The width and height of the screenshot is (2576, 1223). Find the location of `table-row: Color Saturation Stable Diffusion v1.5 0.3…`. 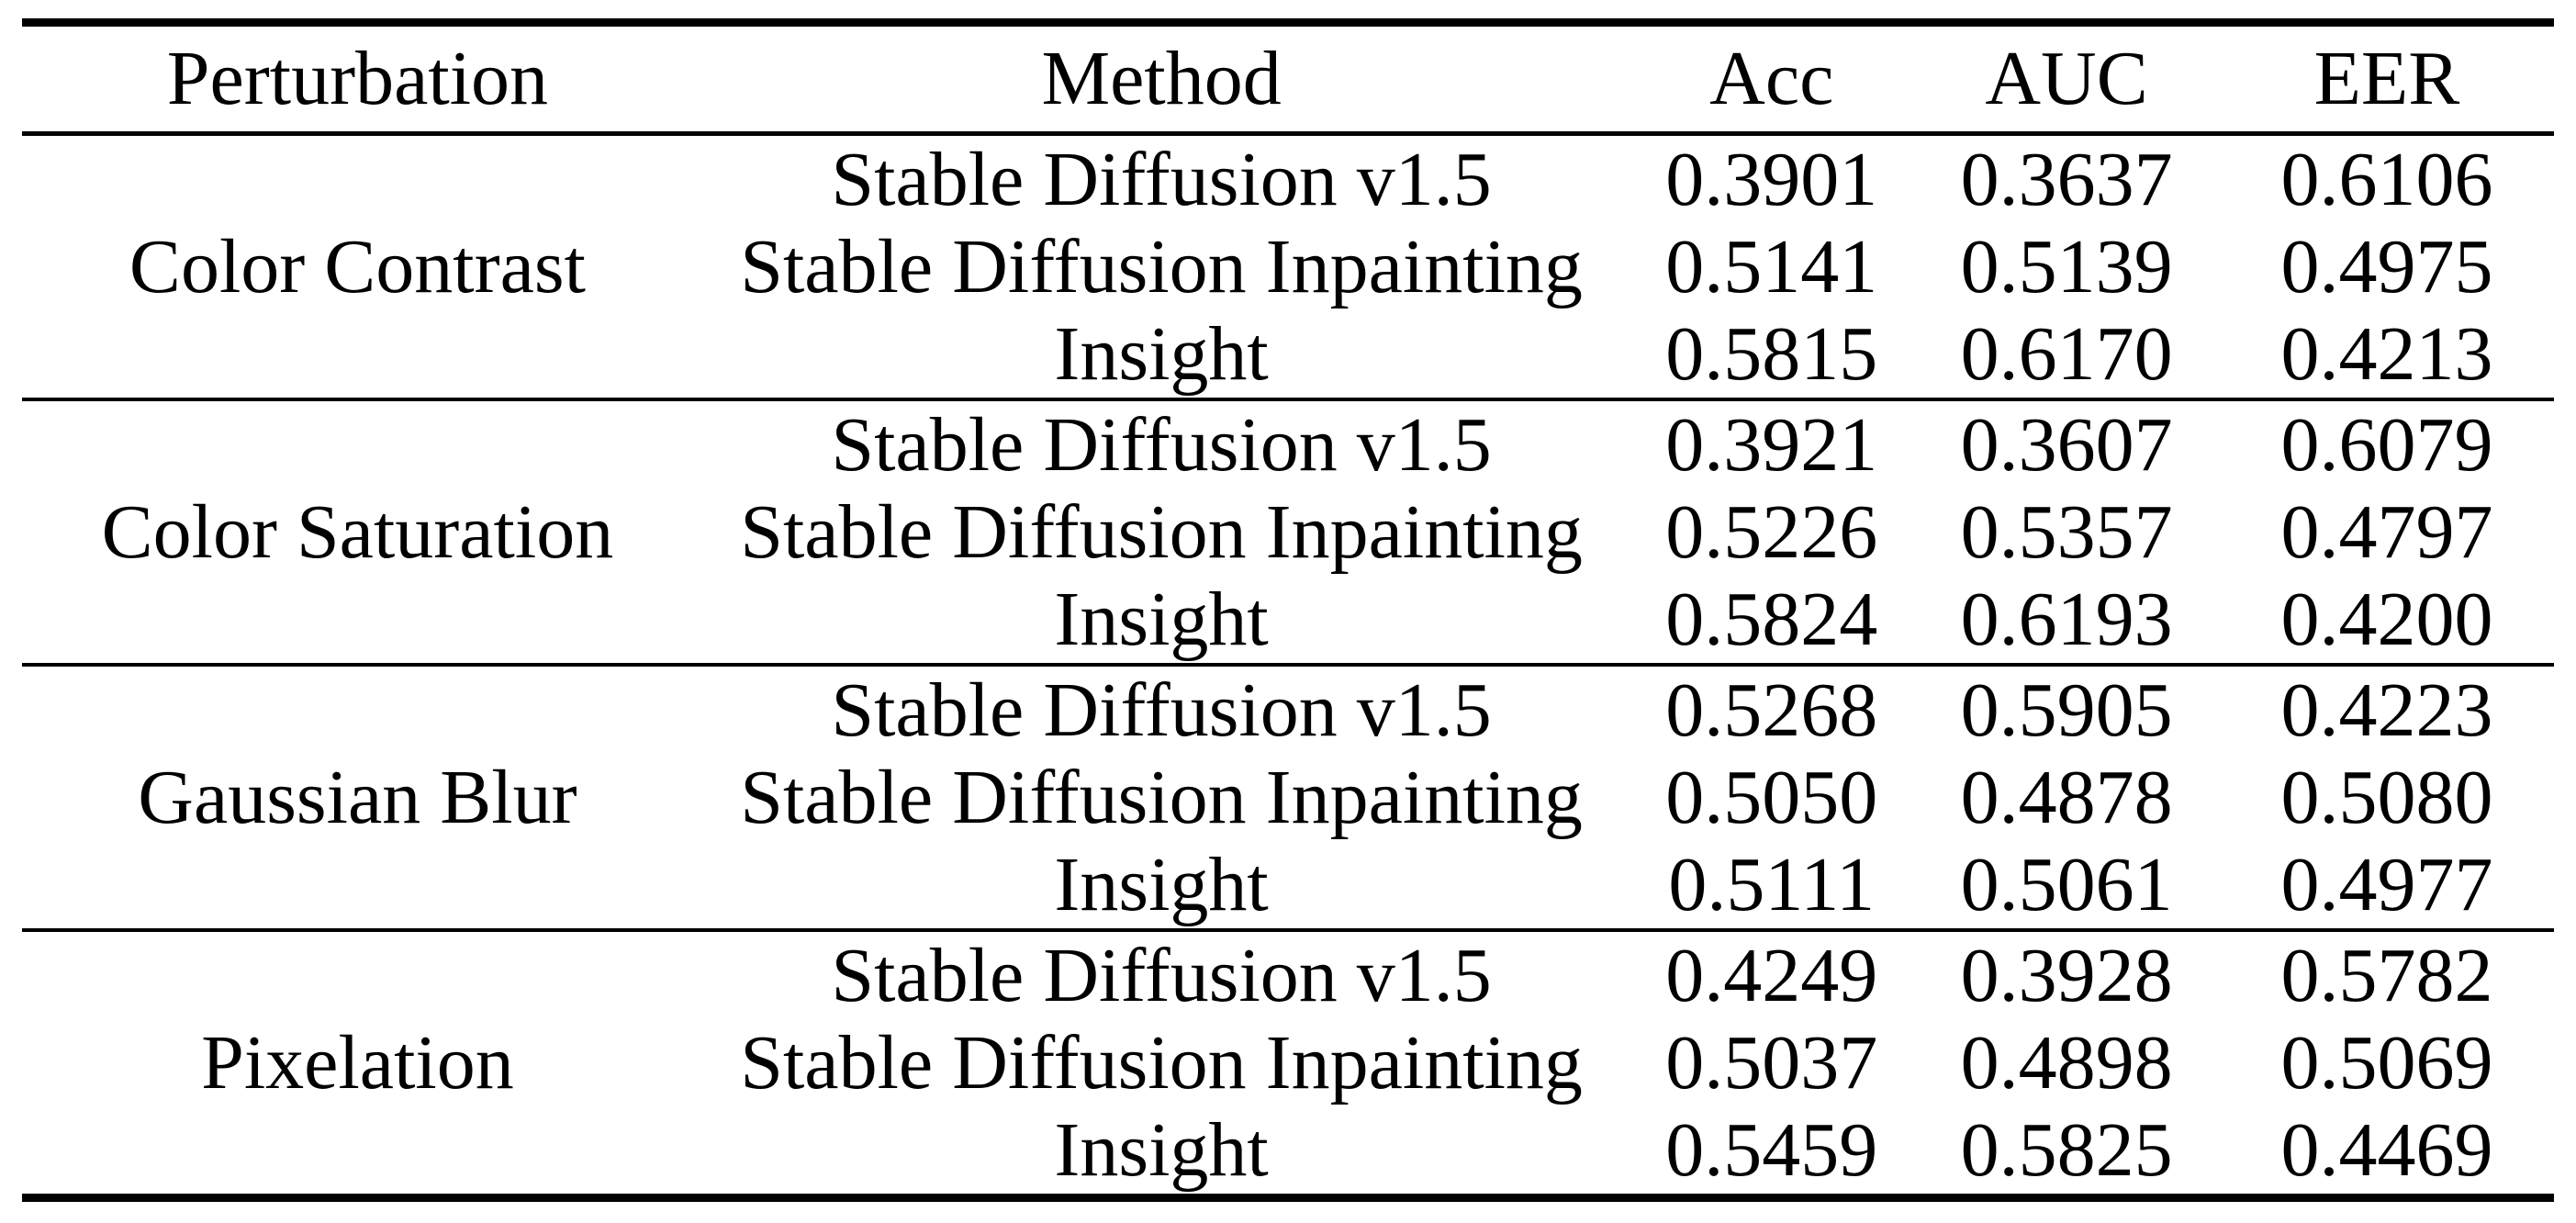

table-row: Color Saturation Stable Diffusion v1.5 0.3… is located at coordinates (1288, 484).